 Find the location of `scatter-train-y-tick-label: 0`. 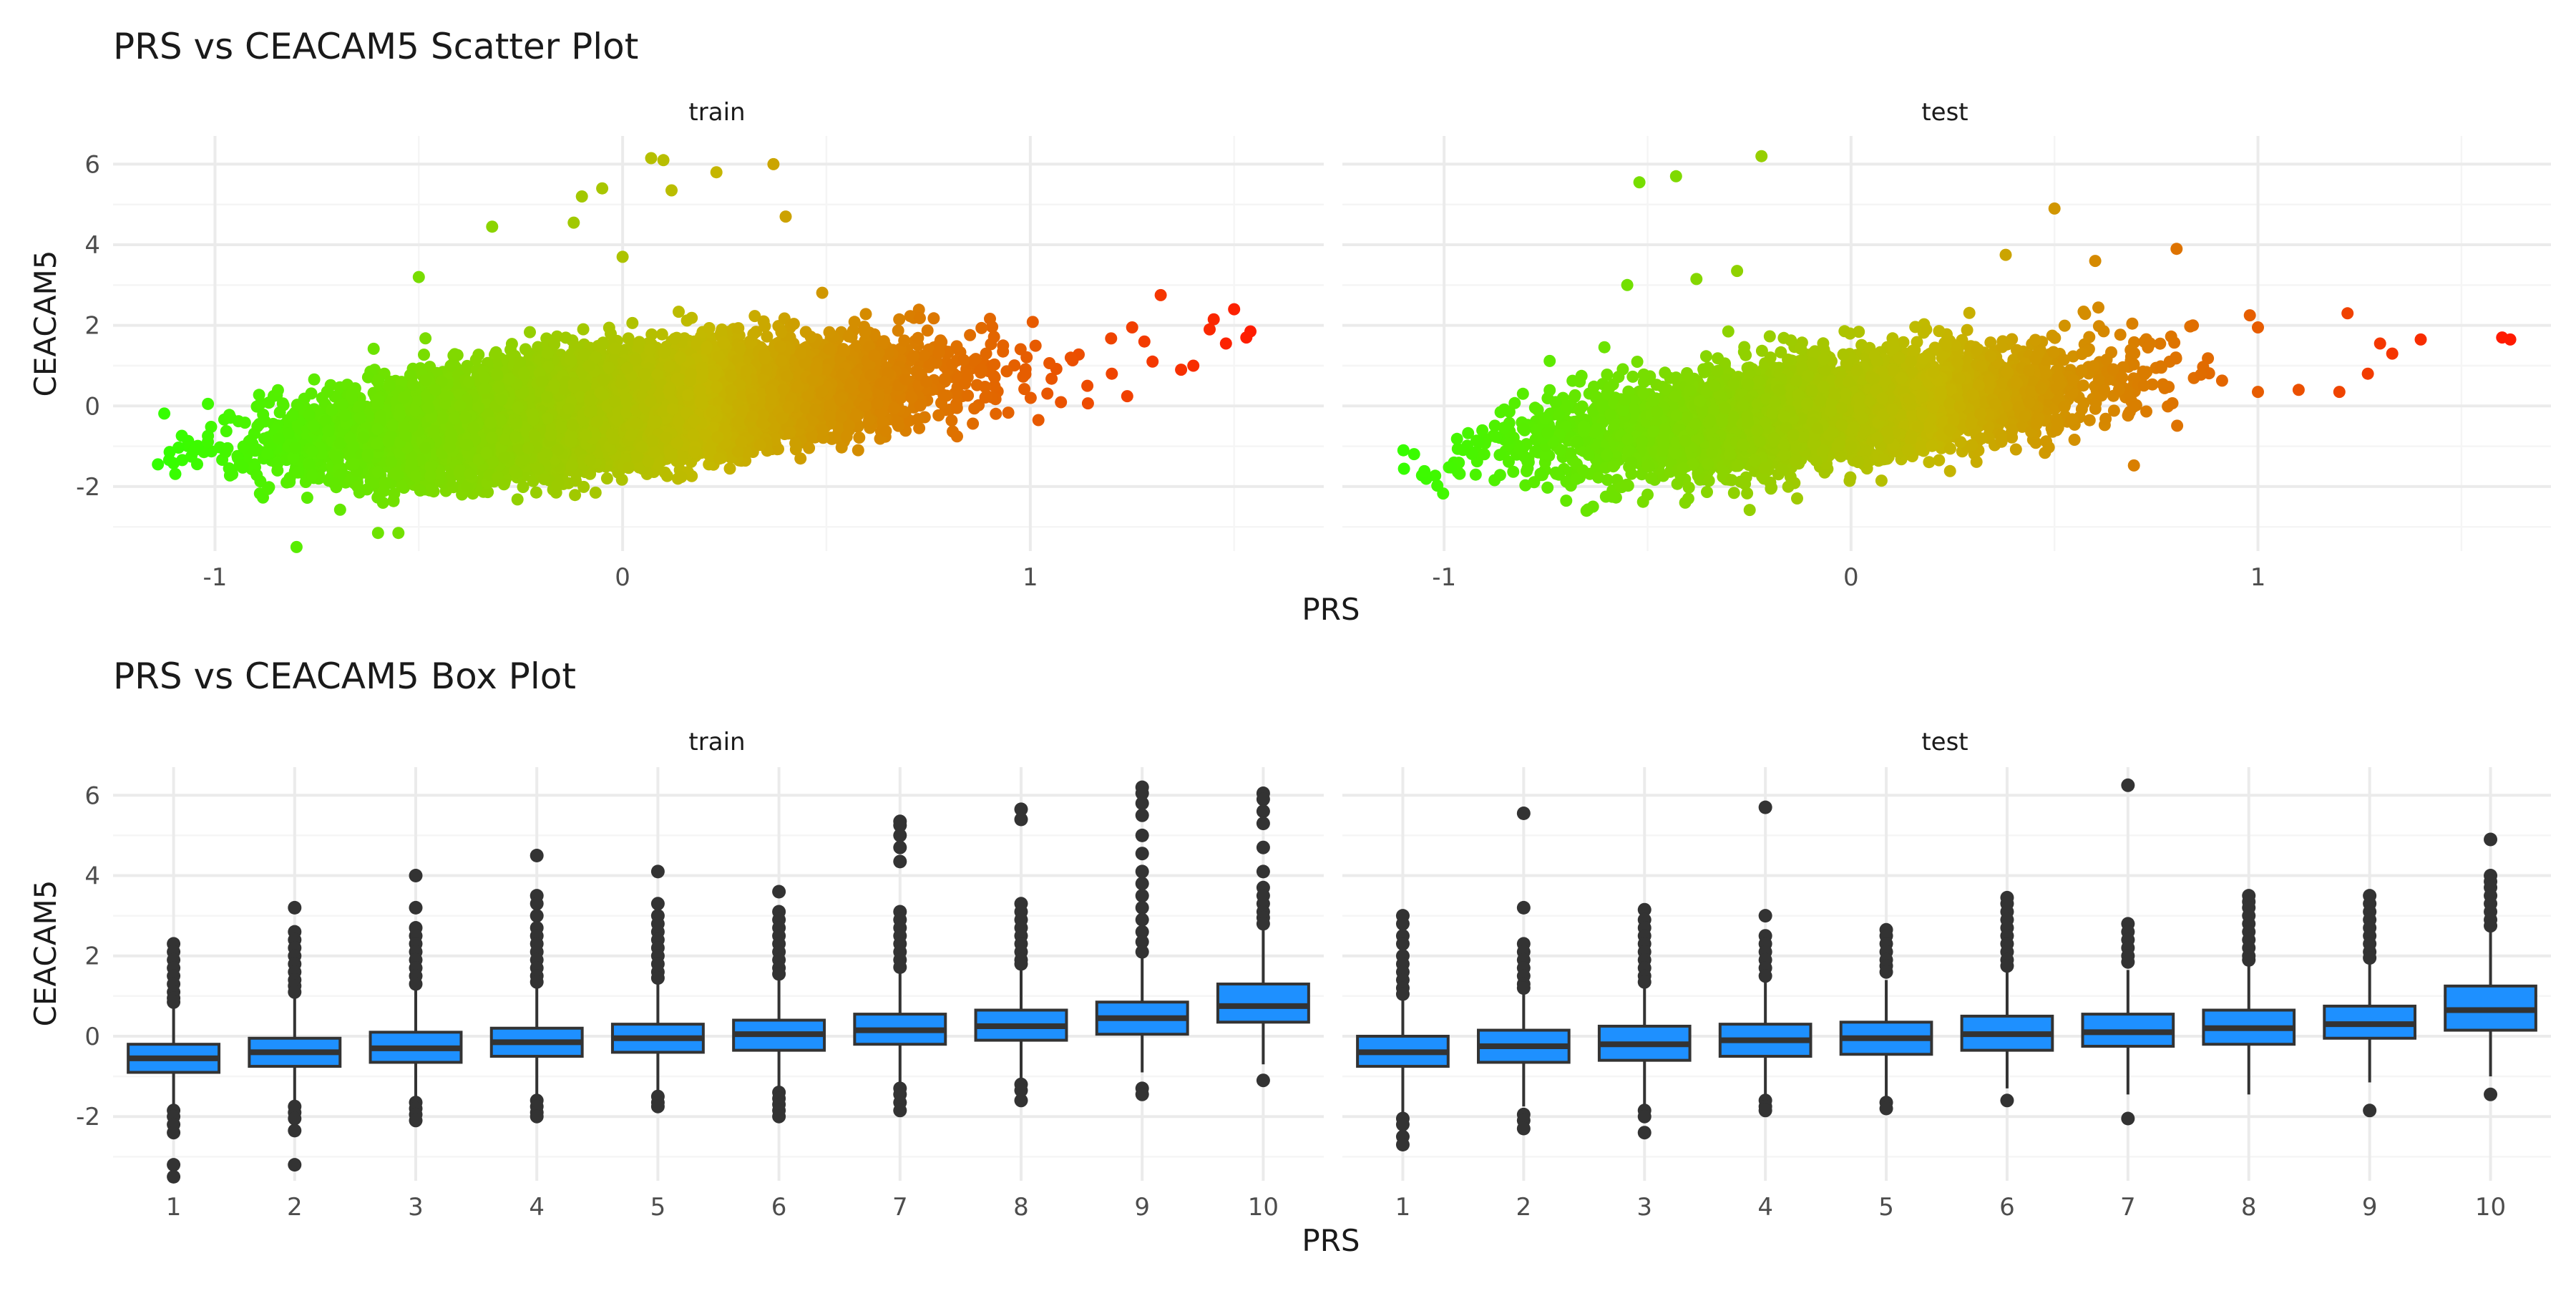

scatter-train-y-tick-label: 0 is located at coordinates (92, 406).